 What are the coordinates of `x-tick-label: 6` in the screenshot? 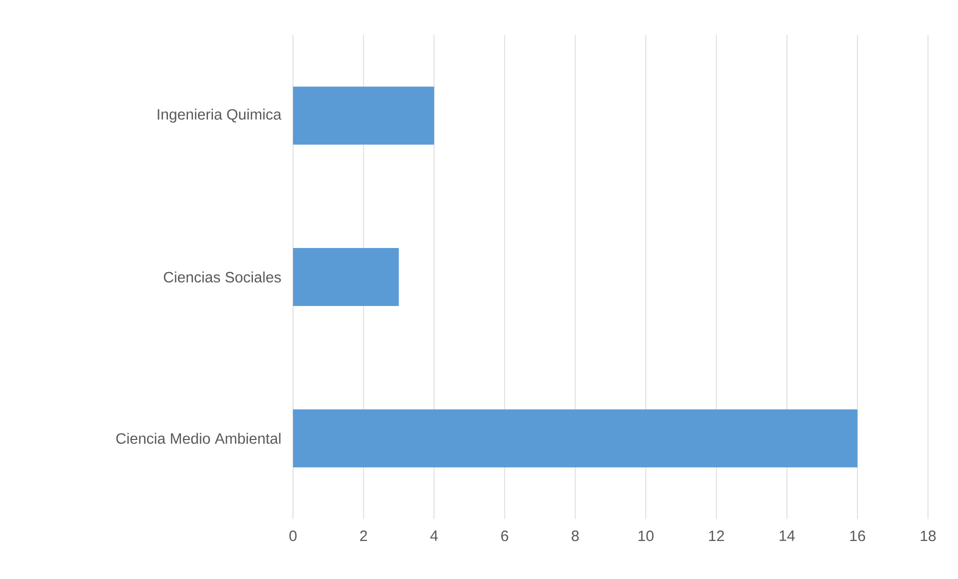 It's located at (504, 536).